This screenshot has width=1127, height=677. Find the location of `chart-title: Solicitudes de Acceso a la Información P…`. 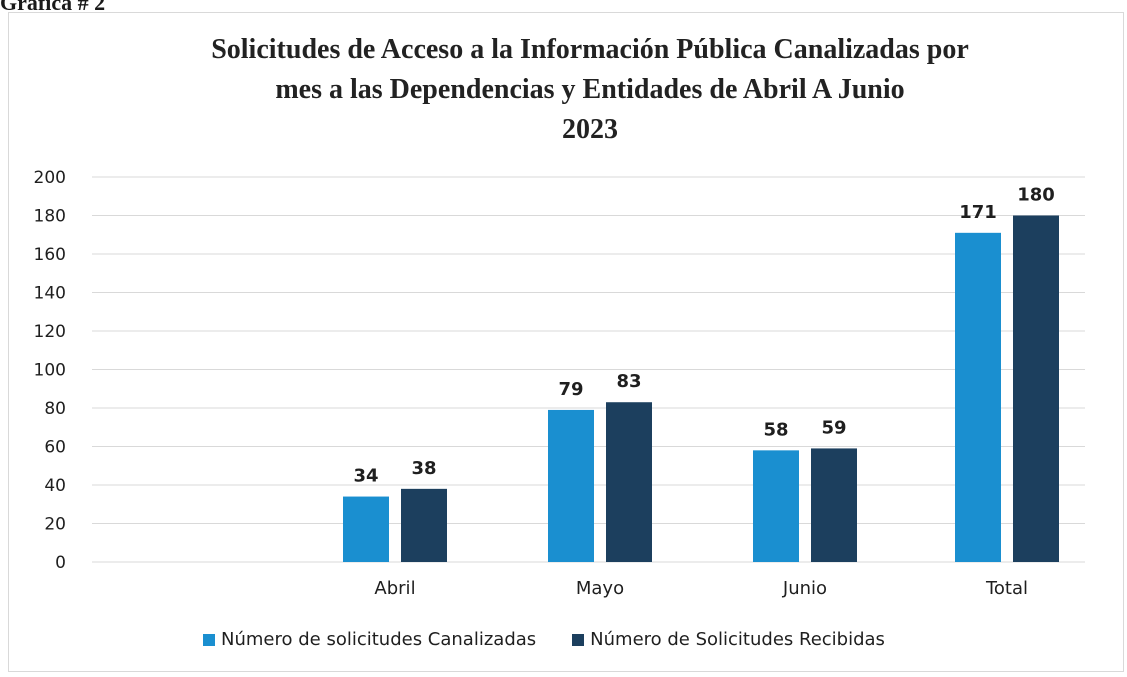

chart-title: Solicitudes de Acceso a la Información P… is located at coordinates (590, 90).